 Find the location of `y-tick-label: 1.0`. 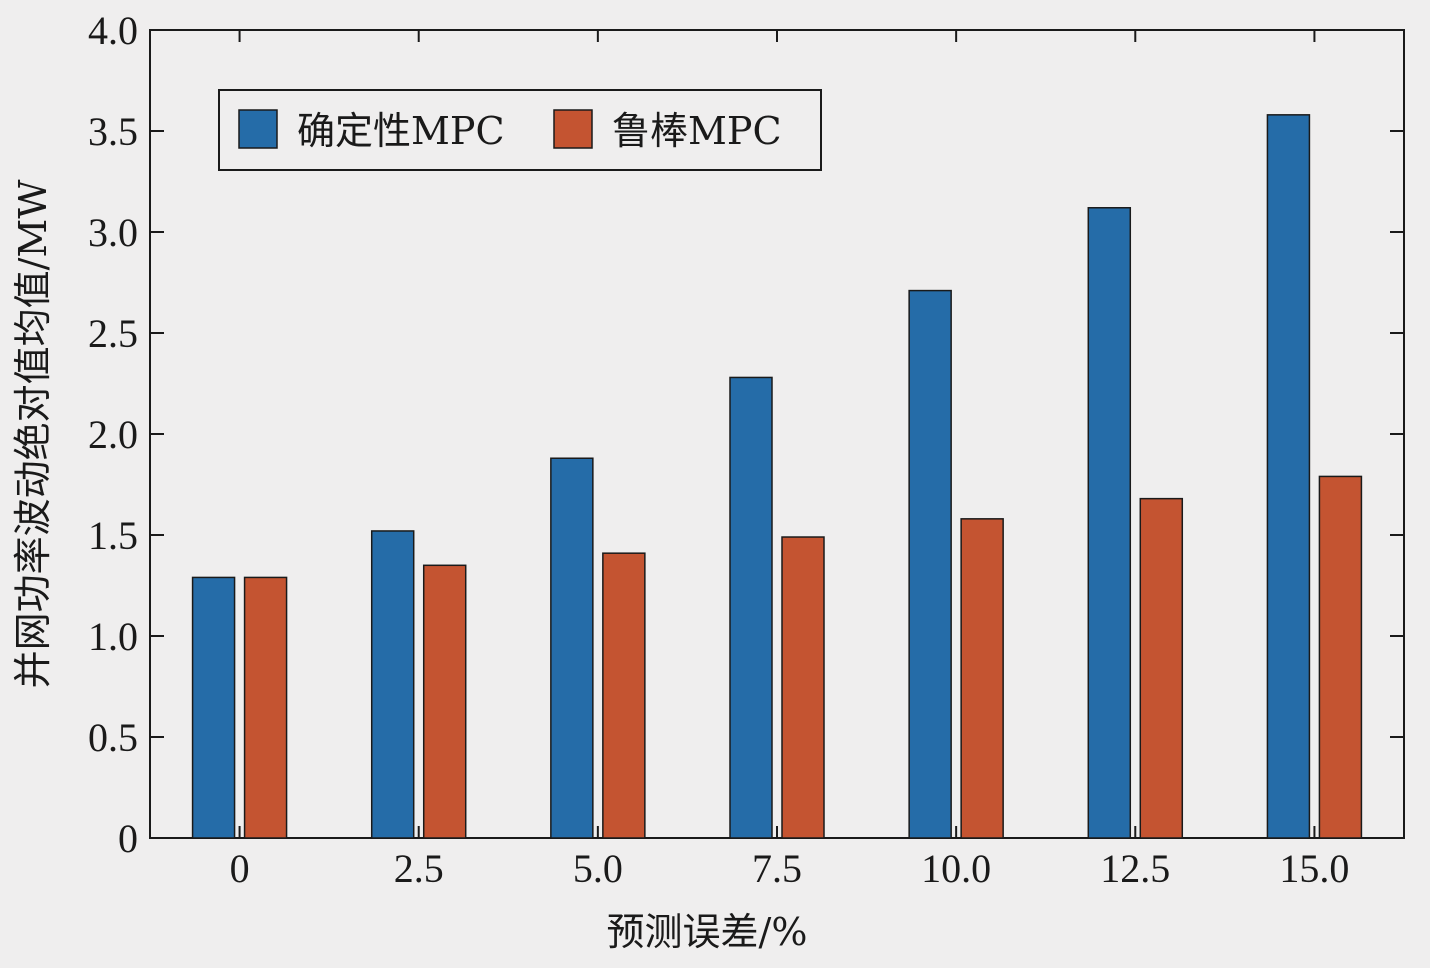

y-tick-label: 1.0 is located at coordinates (113, 636).